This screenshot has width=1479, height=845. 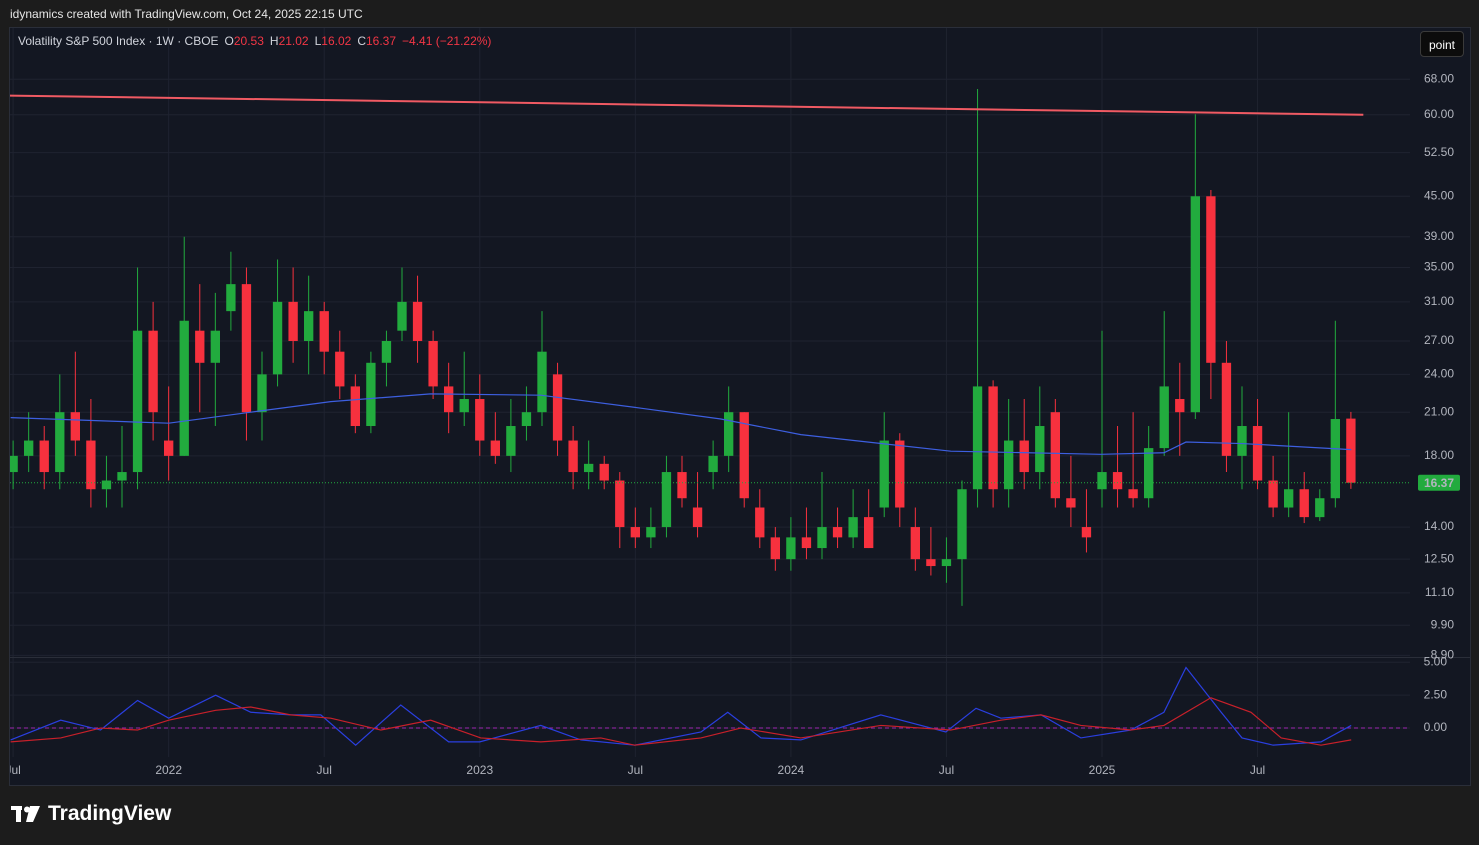 I want to click on brand: TradingView, so click(x=110, y=813).